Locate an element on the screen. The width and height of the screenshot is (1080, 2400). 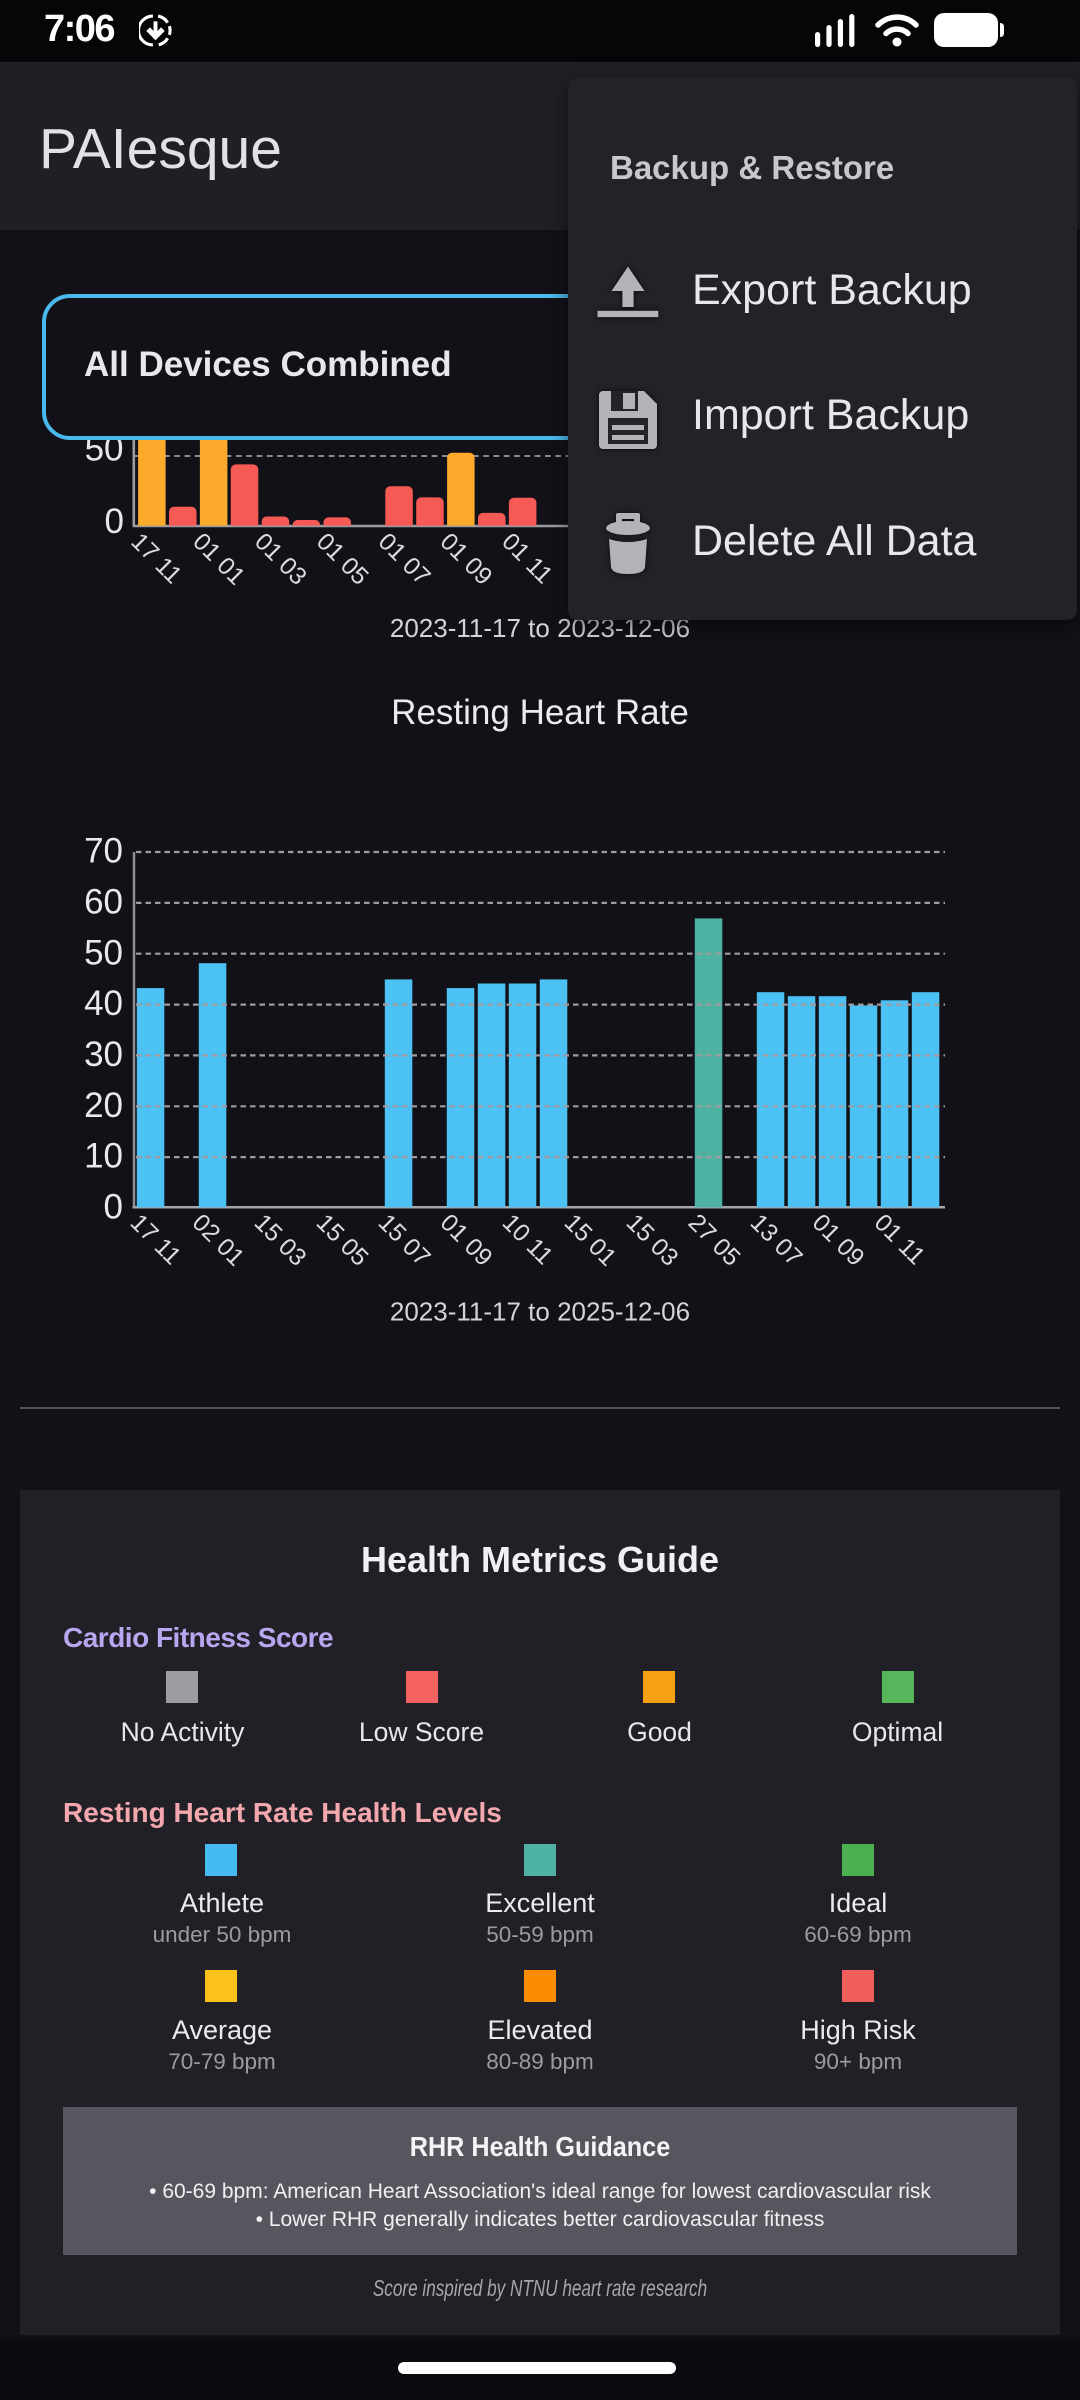
svg-text: 27 05 is located at coordinates (714, 1240).